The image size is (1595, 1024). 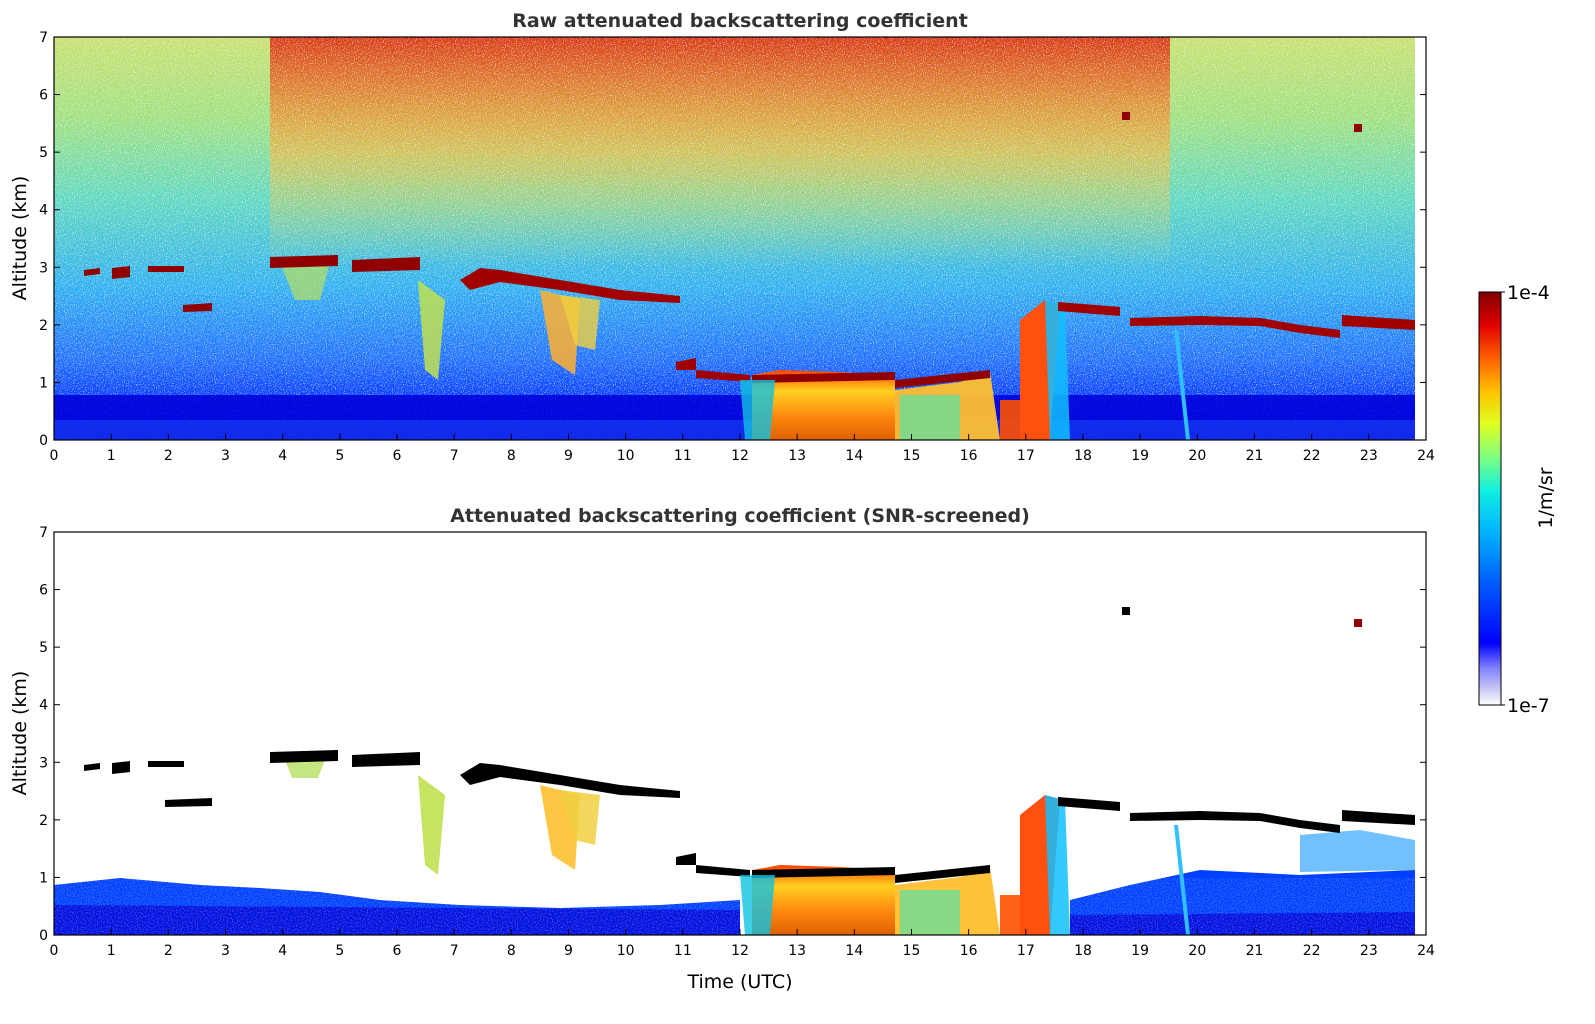 I want to click on raw-y-axis-label: Altitude (km), so click(x=20, y=238).